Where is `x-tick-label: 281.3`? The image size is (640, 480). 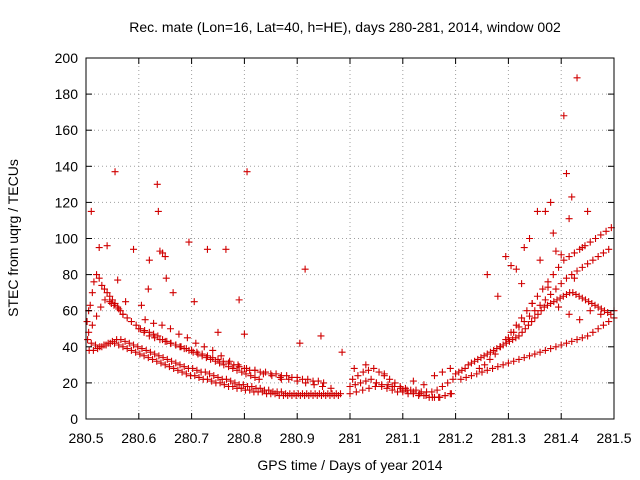 x-tick-label: 281.3 is located at coordinates (508, 438).